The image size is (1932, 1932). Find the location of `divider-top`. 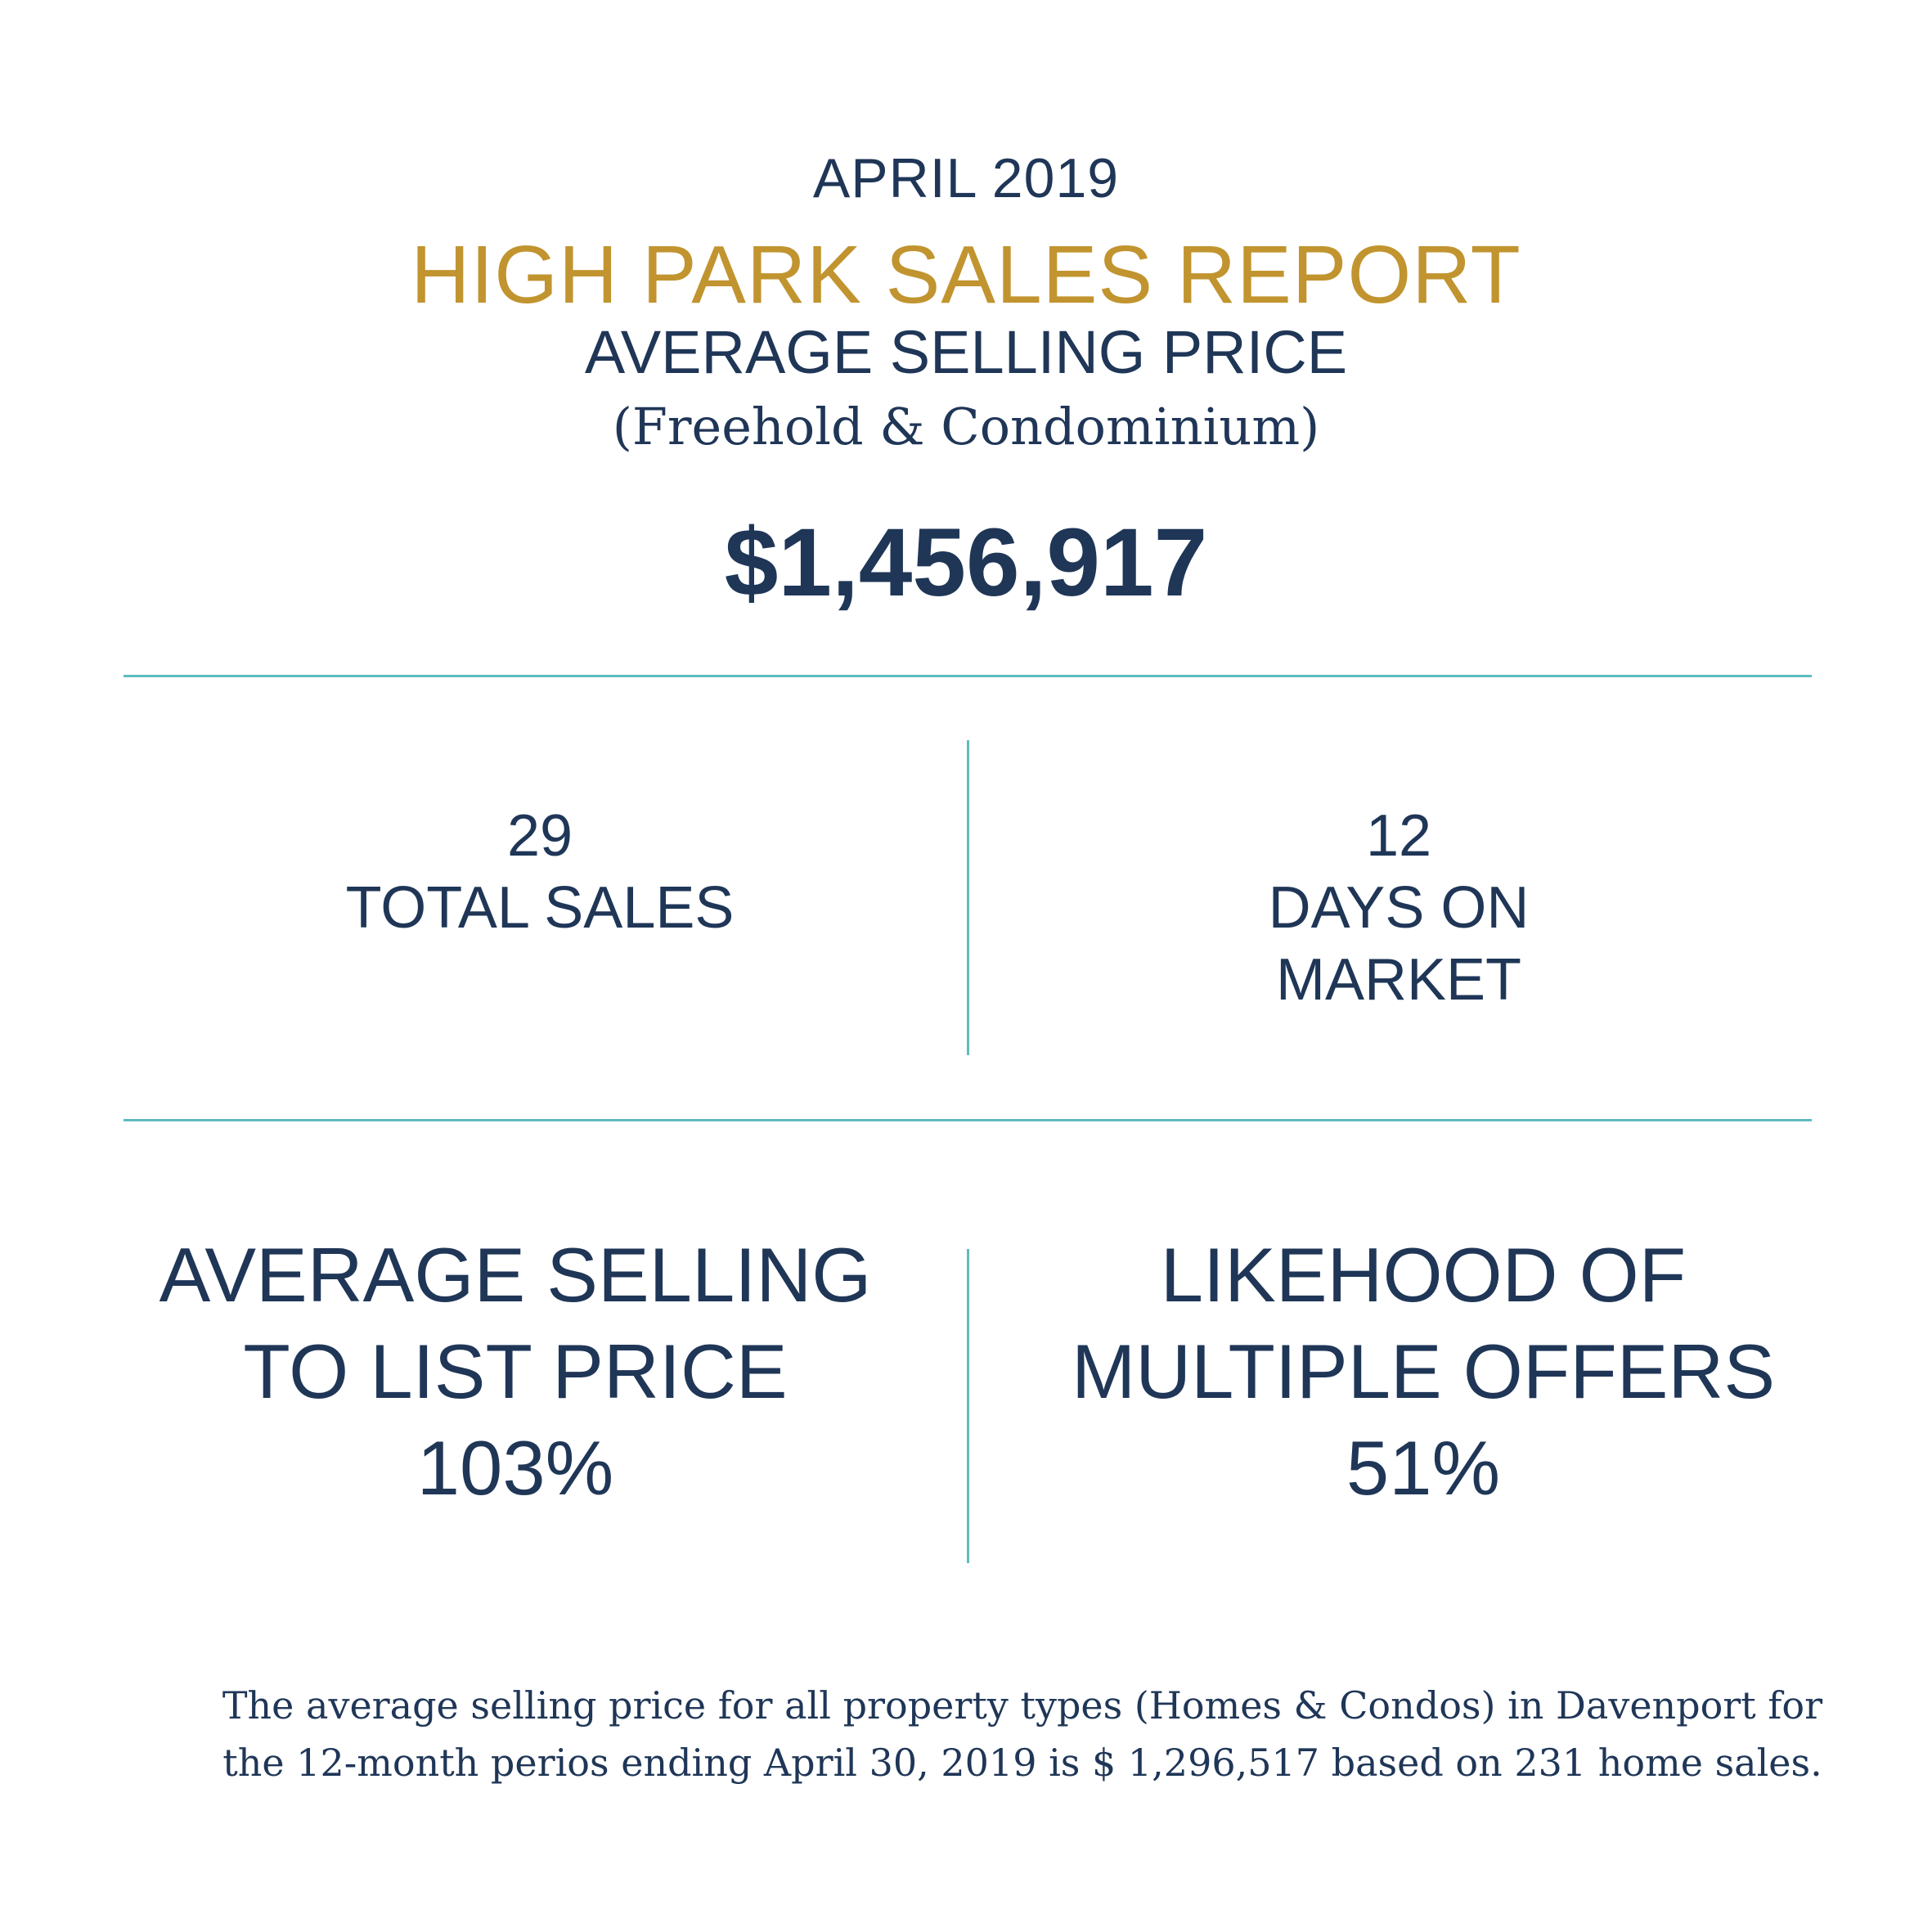

divider-top is located at coordinates (968, 676).